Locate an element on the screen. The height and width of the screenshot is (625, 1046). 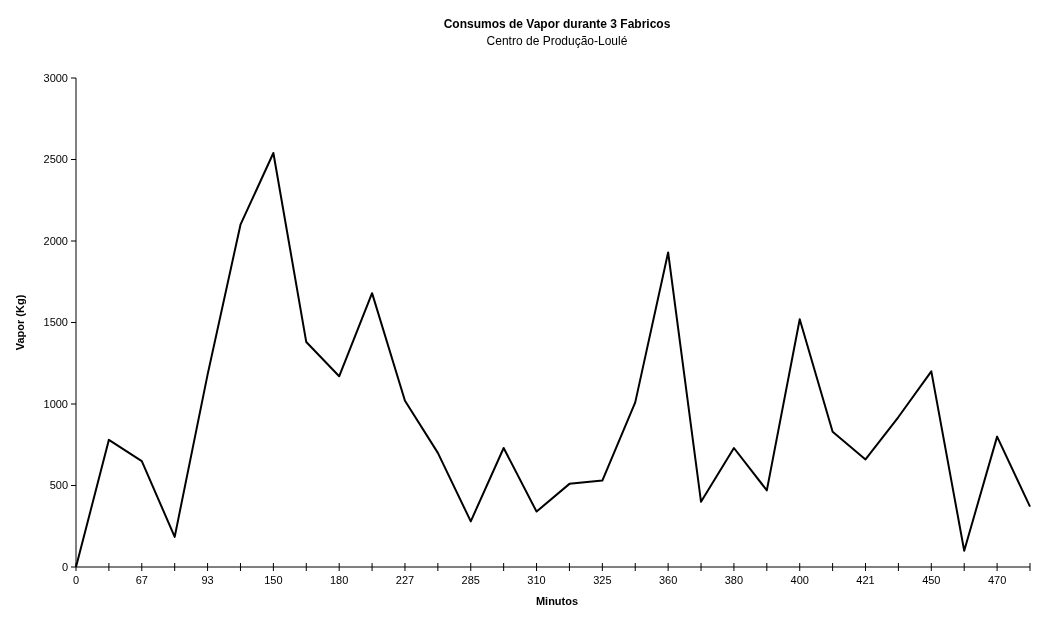
x-tick-label: 450 is located at coordinates (931, 580).